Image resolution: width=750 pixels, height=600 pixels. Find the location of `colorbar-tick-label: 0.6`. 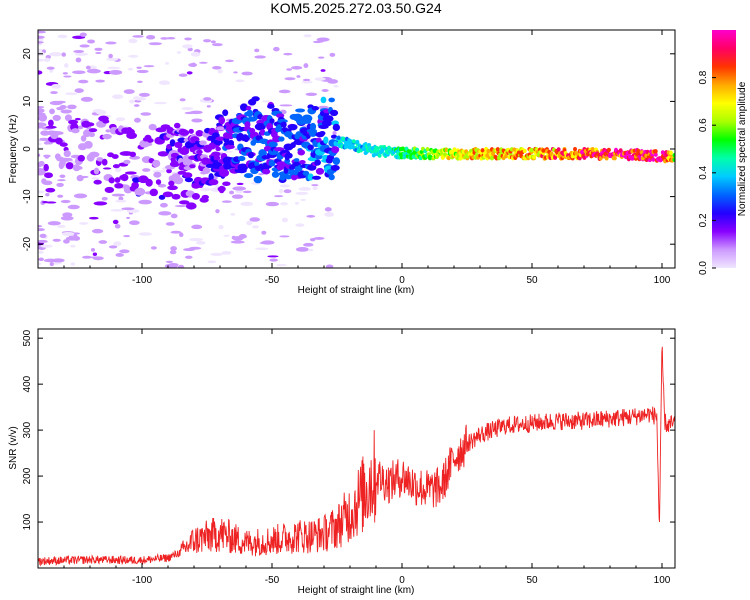

colorbar-tick-label: 0.6 is located at coordinates (703, 125).